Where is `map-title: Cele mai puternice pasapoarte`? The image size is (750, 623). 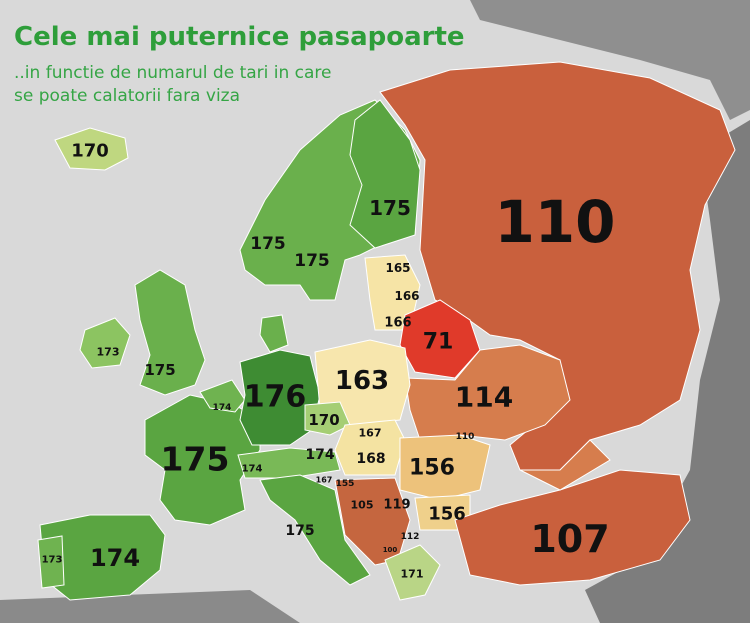
map-title: Cele mai puternice pasapoarte is located at coordinates (239, 37).